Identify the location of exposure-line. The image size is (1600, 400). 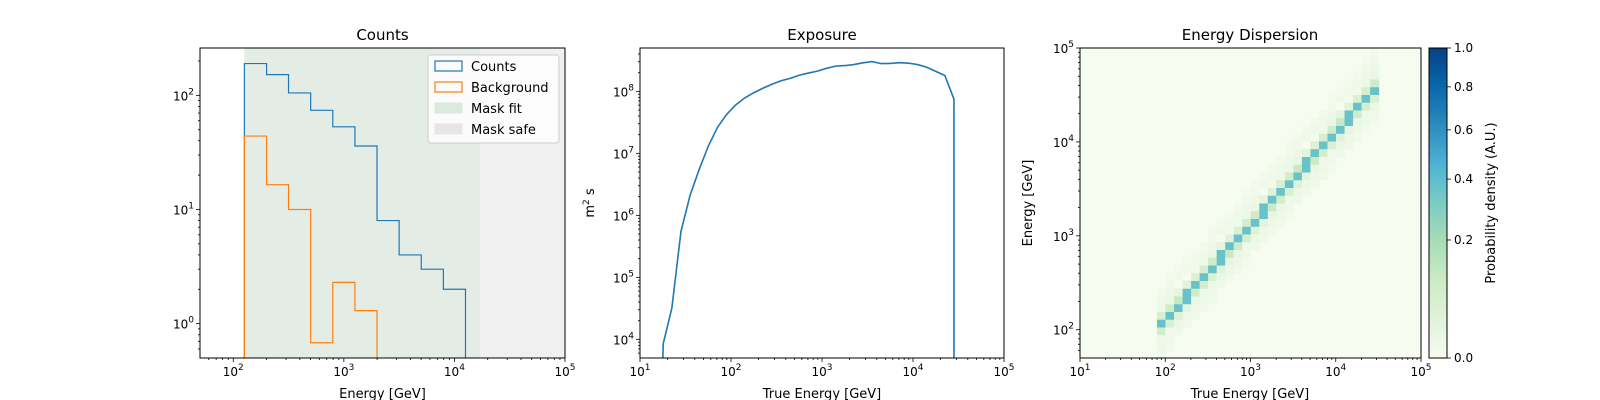
(808, 209).